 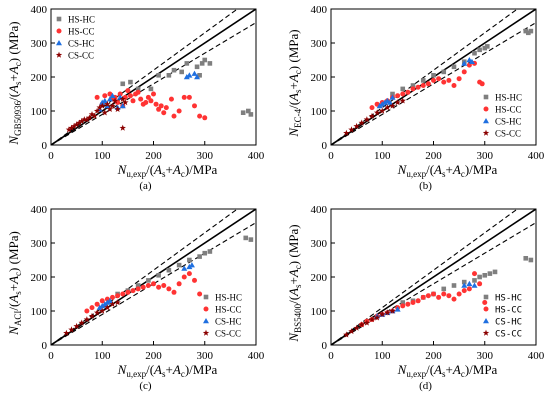 I want to click on y-tick-label: 100, so click(x=319, y=312).